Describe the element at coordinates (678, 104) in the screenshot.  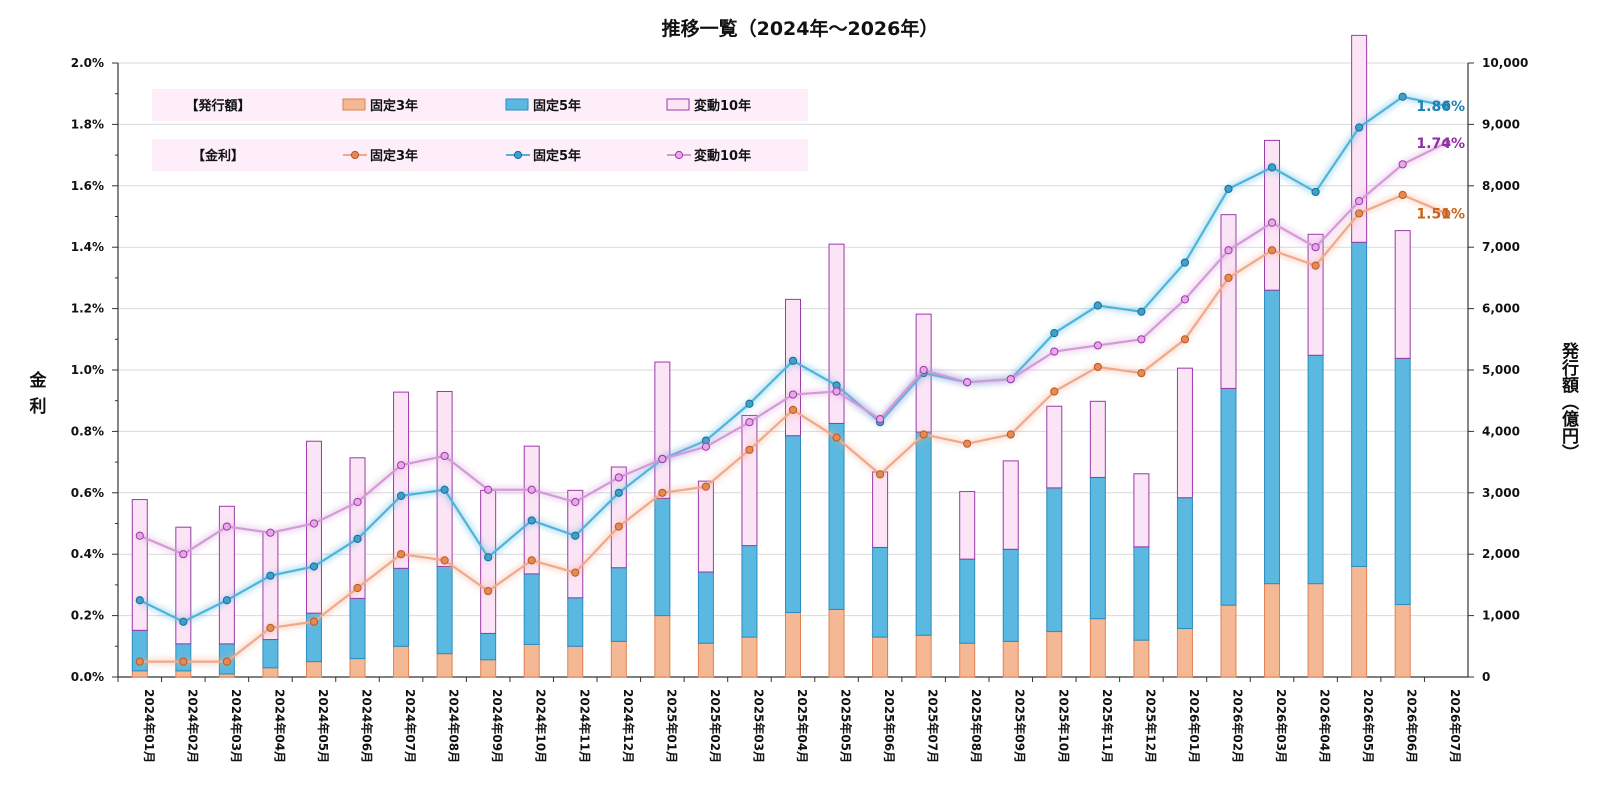
I see `legend-bar-swatch` at that location.